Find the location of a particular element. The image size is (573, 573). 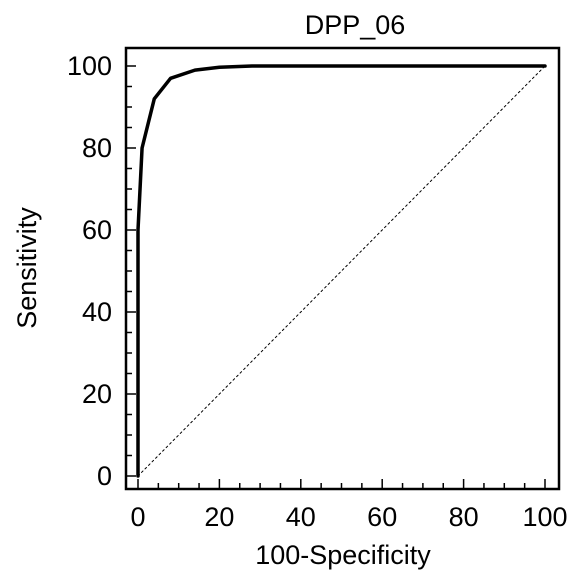

x-tick-label: 100 is located at coordinates (544, 517).